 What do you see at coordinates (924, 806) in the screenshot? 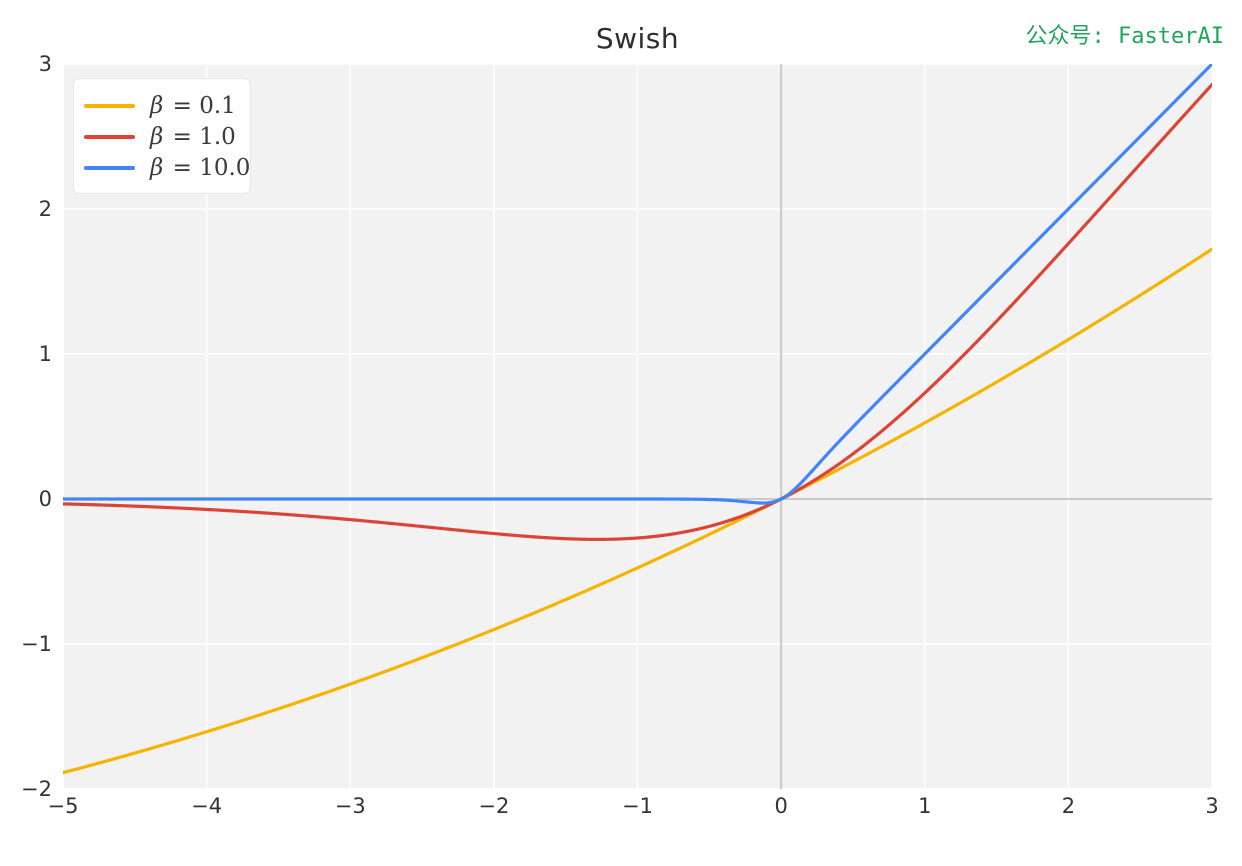
I see `x-tick-label: 1` at bounding box center [924, 806].